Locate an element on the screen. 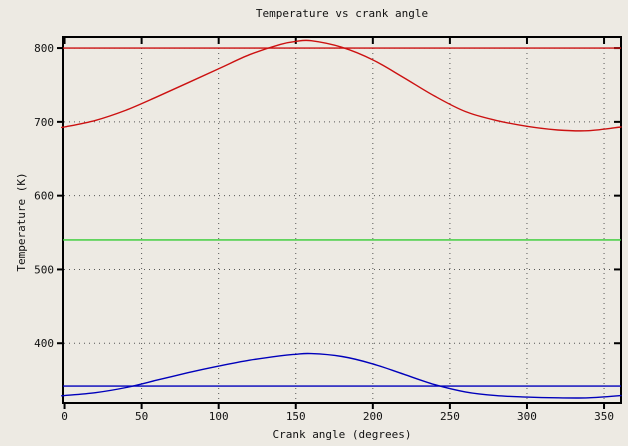  x-tick-label-350: 350 is located at coordinates (604, 416).